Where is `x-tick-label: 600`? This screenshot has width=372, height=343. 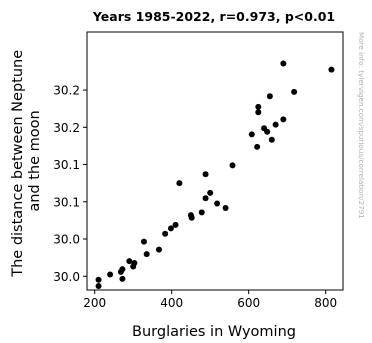 x-tick-label: 600 is located at coordinates (248, 303).